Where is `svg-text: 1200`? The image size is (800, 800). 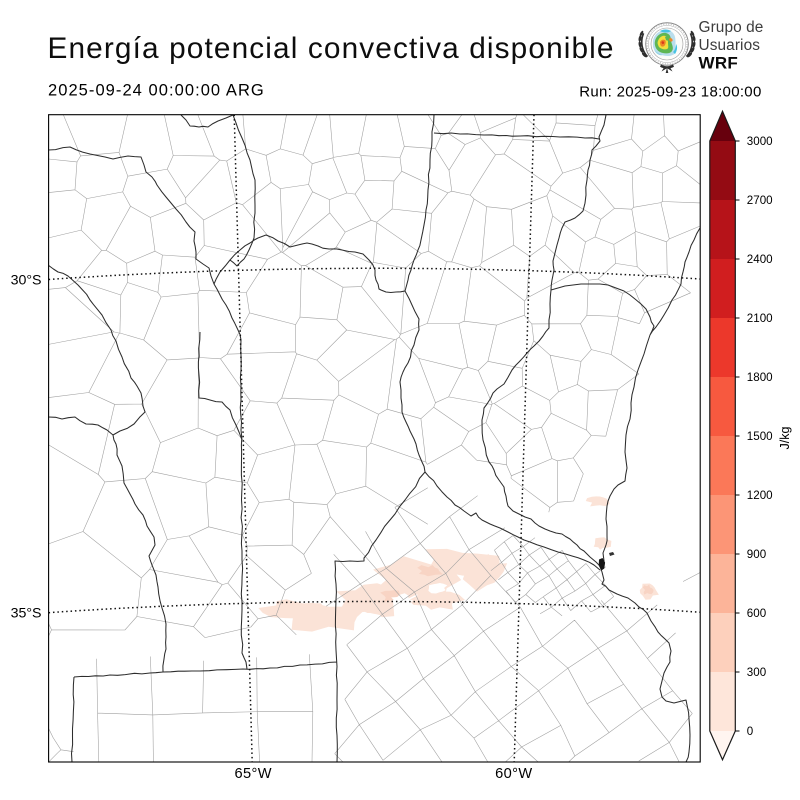 svg-text: 1200 is located at coordinates (760, 495).